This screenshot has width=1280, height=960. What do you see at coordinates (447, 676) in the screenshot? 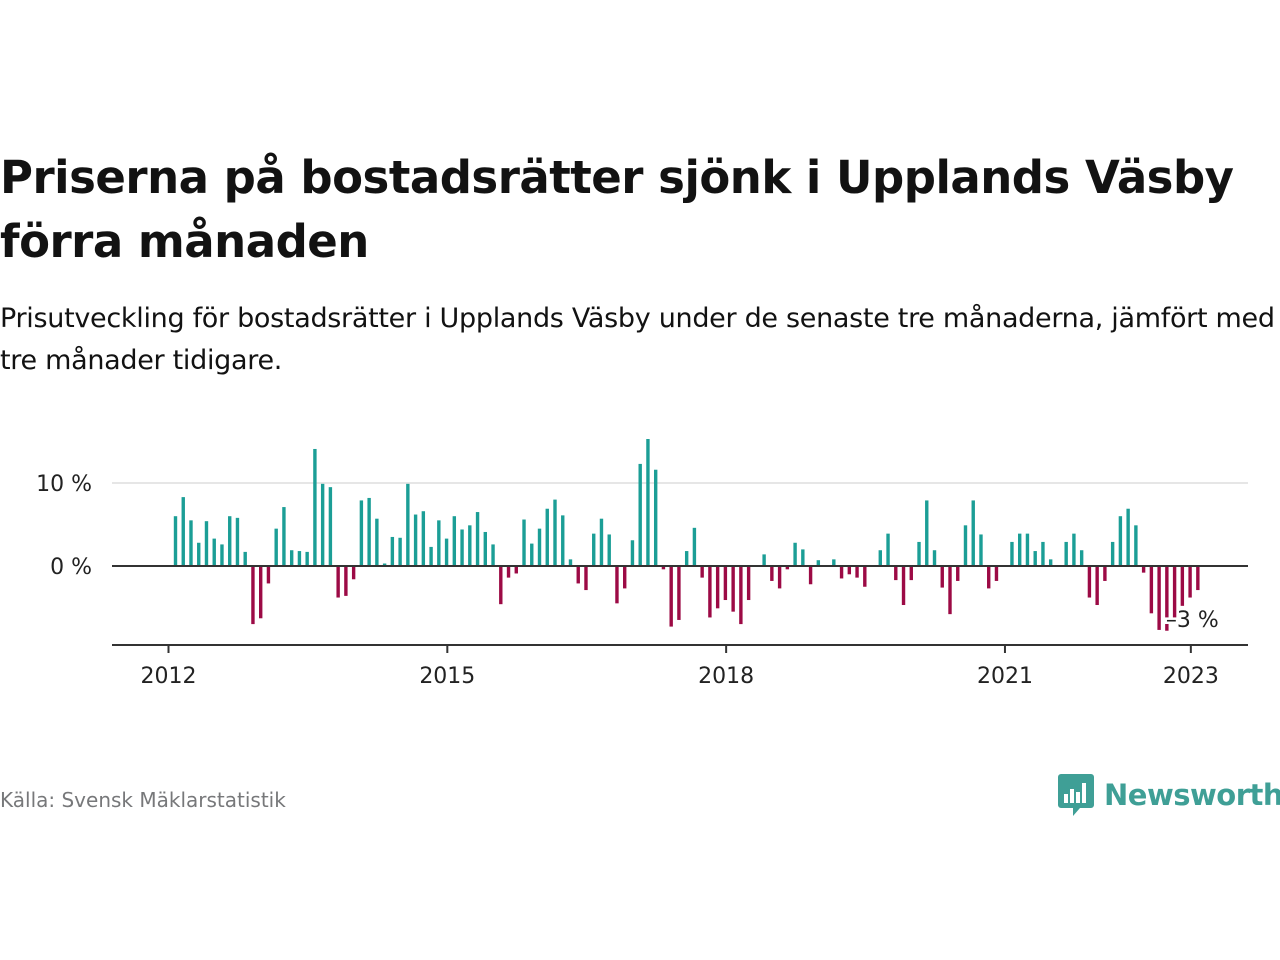
I see `x-tick-label: 2015` at bounding box center [447, 676].